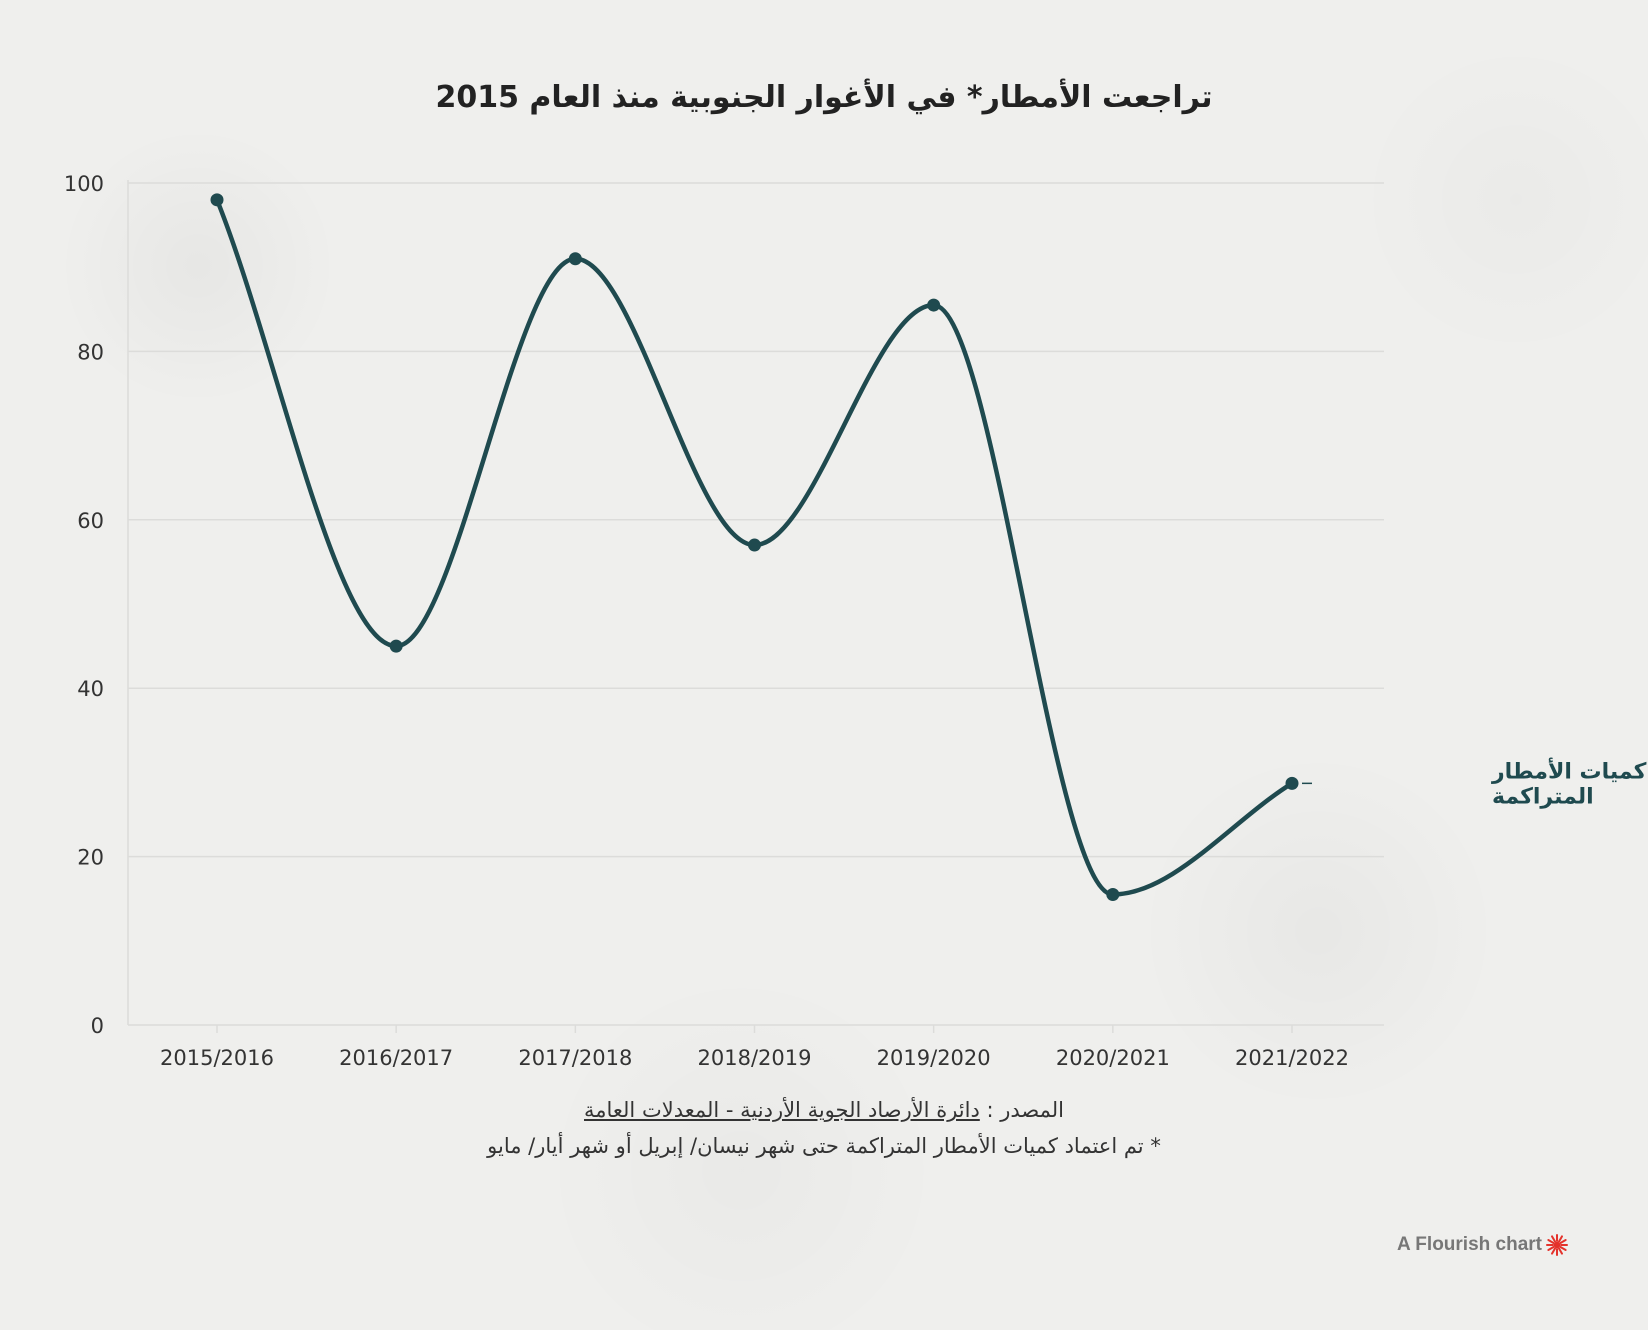  I want to click on flourish-logo-icon, so click(1557, 1245).